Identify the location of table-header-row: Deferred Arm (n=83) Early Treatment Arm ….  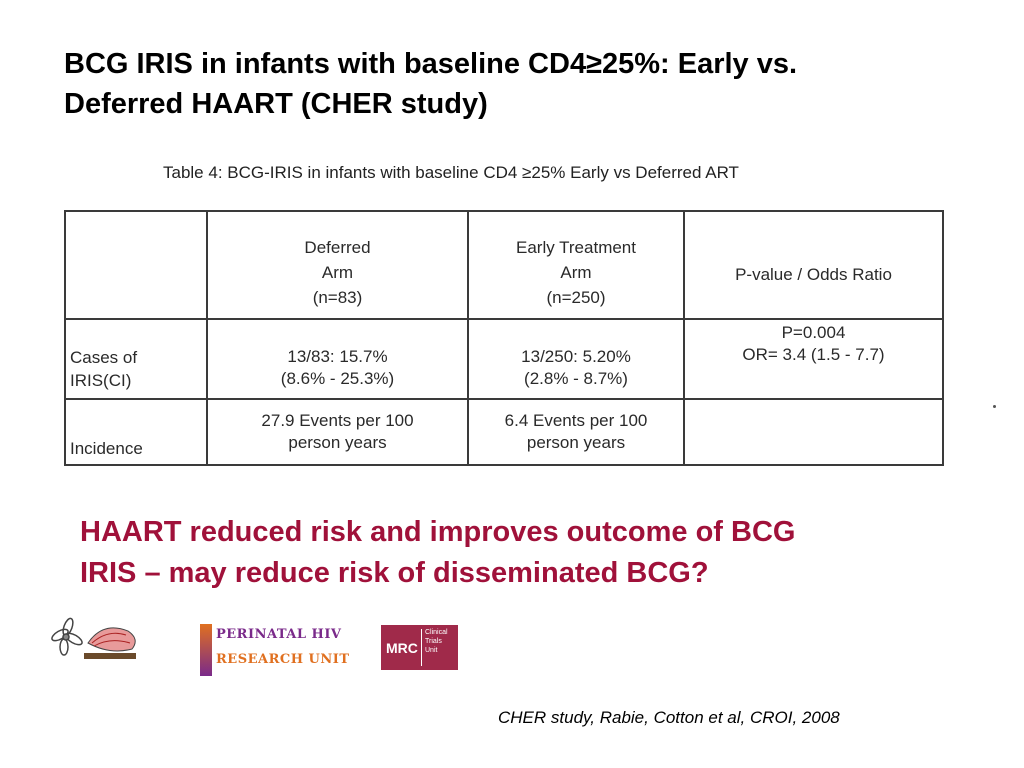
(504, 265).